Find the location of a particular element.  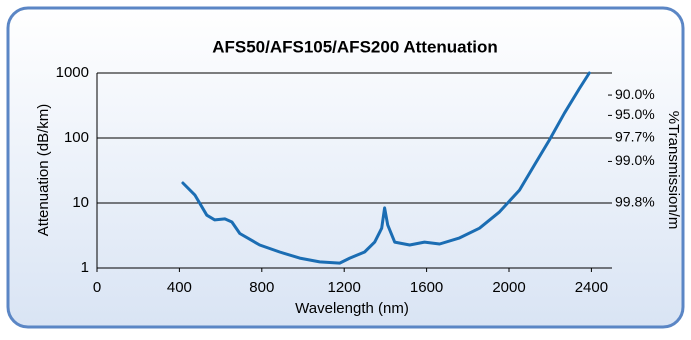

y2-tick-label: 97.7% is located at coordinates (635, 137).